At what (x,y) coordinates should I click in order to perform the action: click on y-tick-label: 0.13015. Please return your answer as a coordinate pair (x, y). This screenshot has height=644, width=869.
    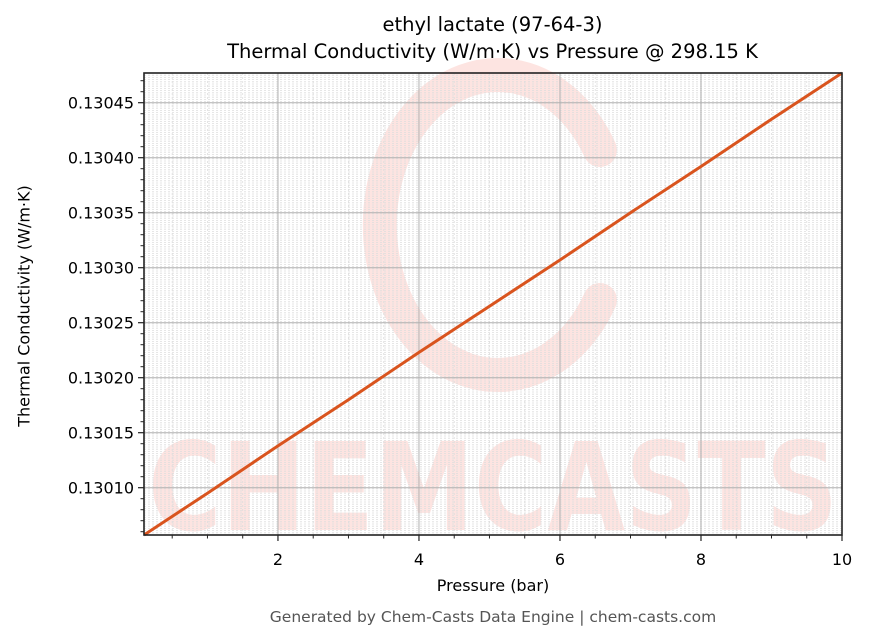
    Looking at the image, I should click on (101, 433).